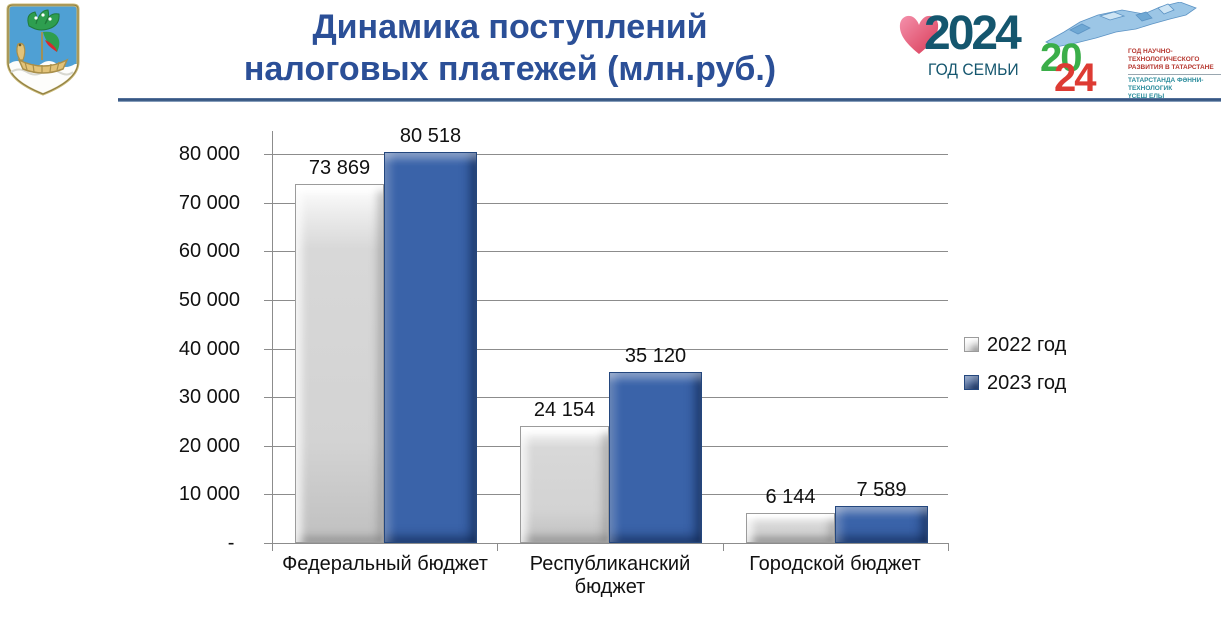 The height and width of the screenshot is (627, 1221). Describe the element at coordinates (1171, 67) in the screenshot. I see `caption-line-2: РАЗВИТИЯ В ТАТАРСТАНЕ` at that location.